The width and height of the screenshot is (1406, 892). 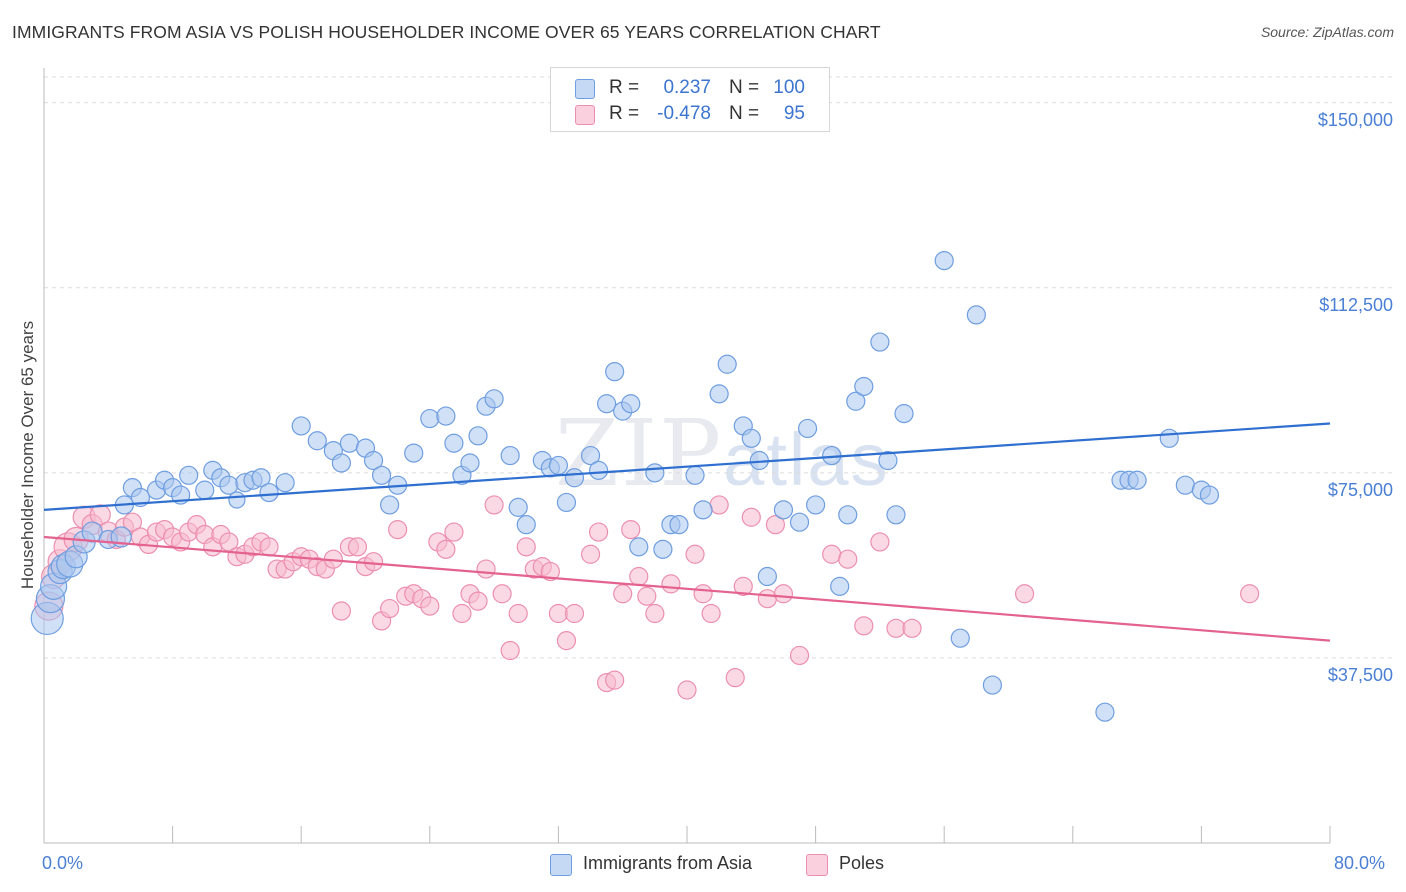 What do you see at coordinates (1355, 119) in the screenshot?
I see `y-tick-label: $150,000` at bounding box center [1355, 119].